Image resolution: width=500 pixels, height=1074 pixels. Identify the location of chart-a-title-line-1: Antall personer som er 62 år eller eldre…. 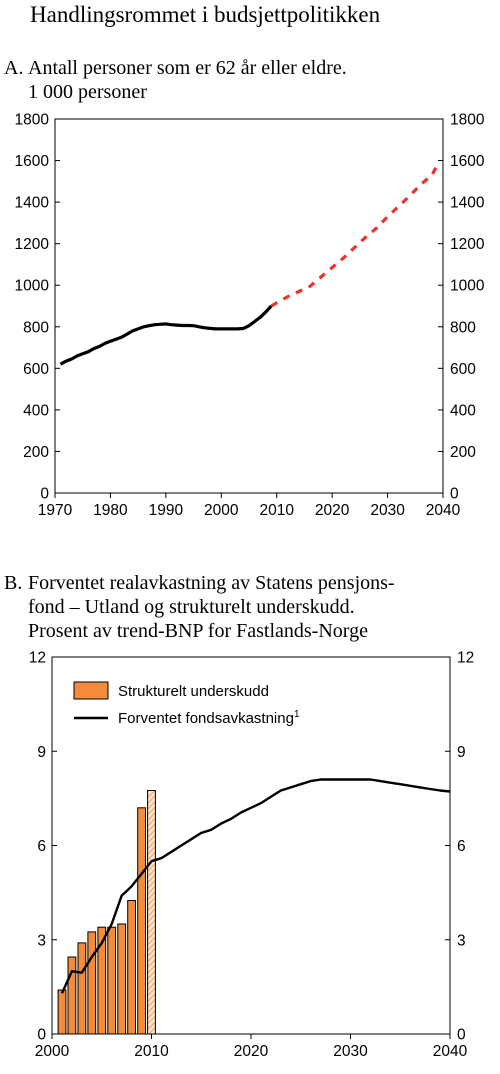
(187, 68).